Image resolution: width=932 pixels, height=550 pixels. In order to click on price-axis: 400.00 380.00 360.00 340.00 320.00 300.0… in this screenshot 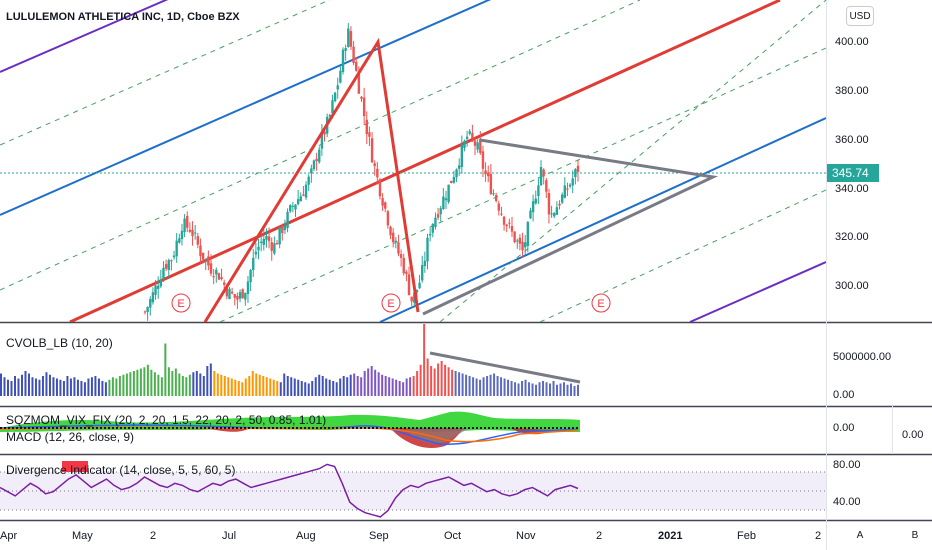, I will do `click(853, 164)`.